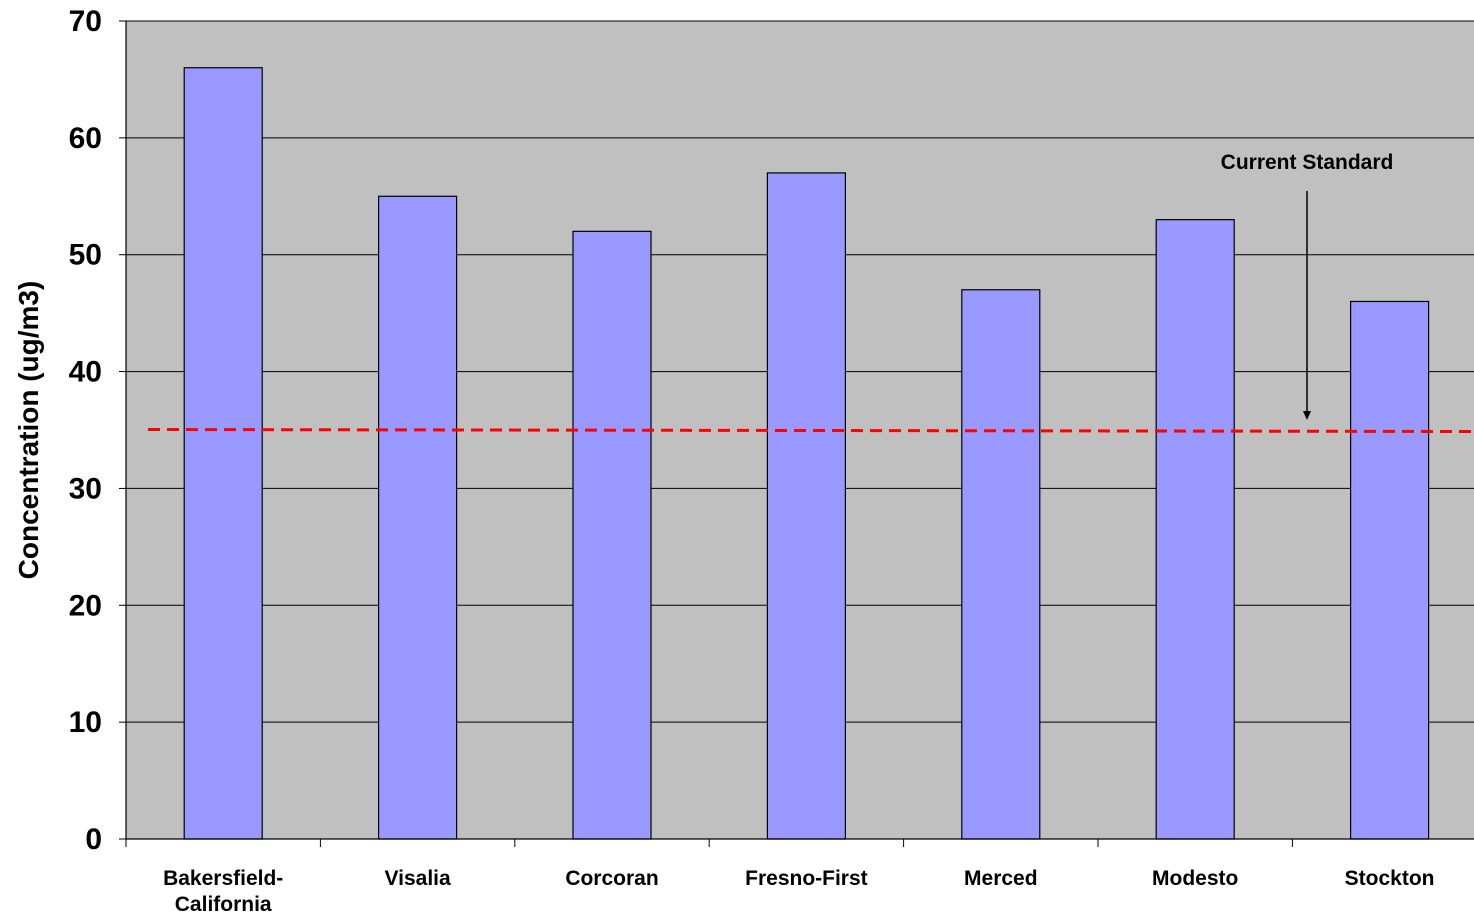  Describe the element at coordinates (93, 839) in the screenshot. I see `y-tick-label-0: 0` at that location.